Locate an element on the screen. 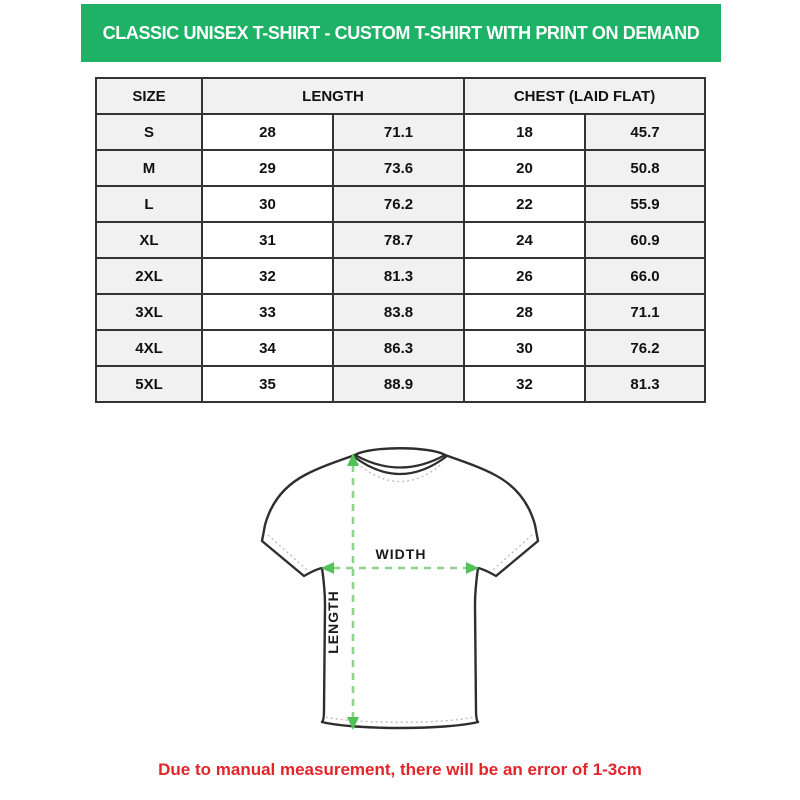 The width and height of the screenshot is (800, 800). length-cm-cell: 86.3 is located at coordinates (398, 348).